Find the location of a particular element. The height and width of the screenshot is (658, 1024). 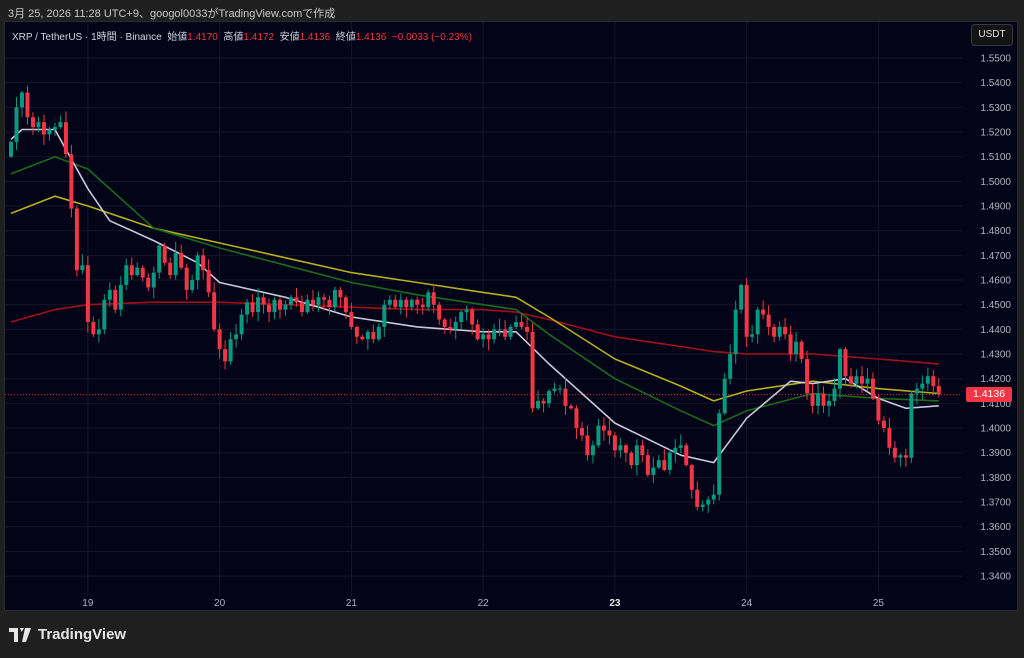

y-tick-label: 1.4400 is located at coordinates (995, 330).